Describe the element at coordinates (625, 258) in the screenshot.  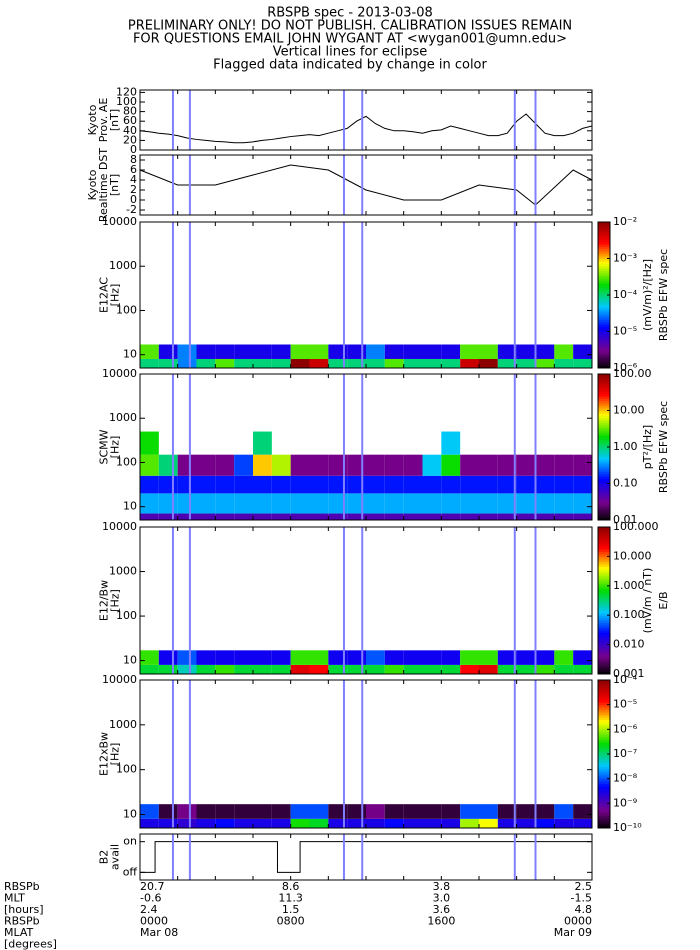
I see `colorbar-tick-label: 10⁻³` at that location.